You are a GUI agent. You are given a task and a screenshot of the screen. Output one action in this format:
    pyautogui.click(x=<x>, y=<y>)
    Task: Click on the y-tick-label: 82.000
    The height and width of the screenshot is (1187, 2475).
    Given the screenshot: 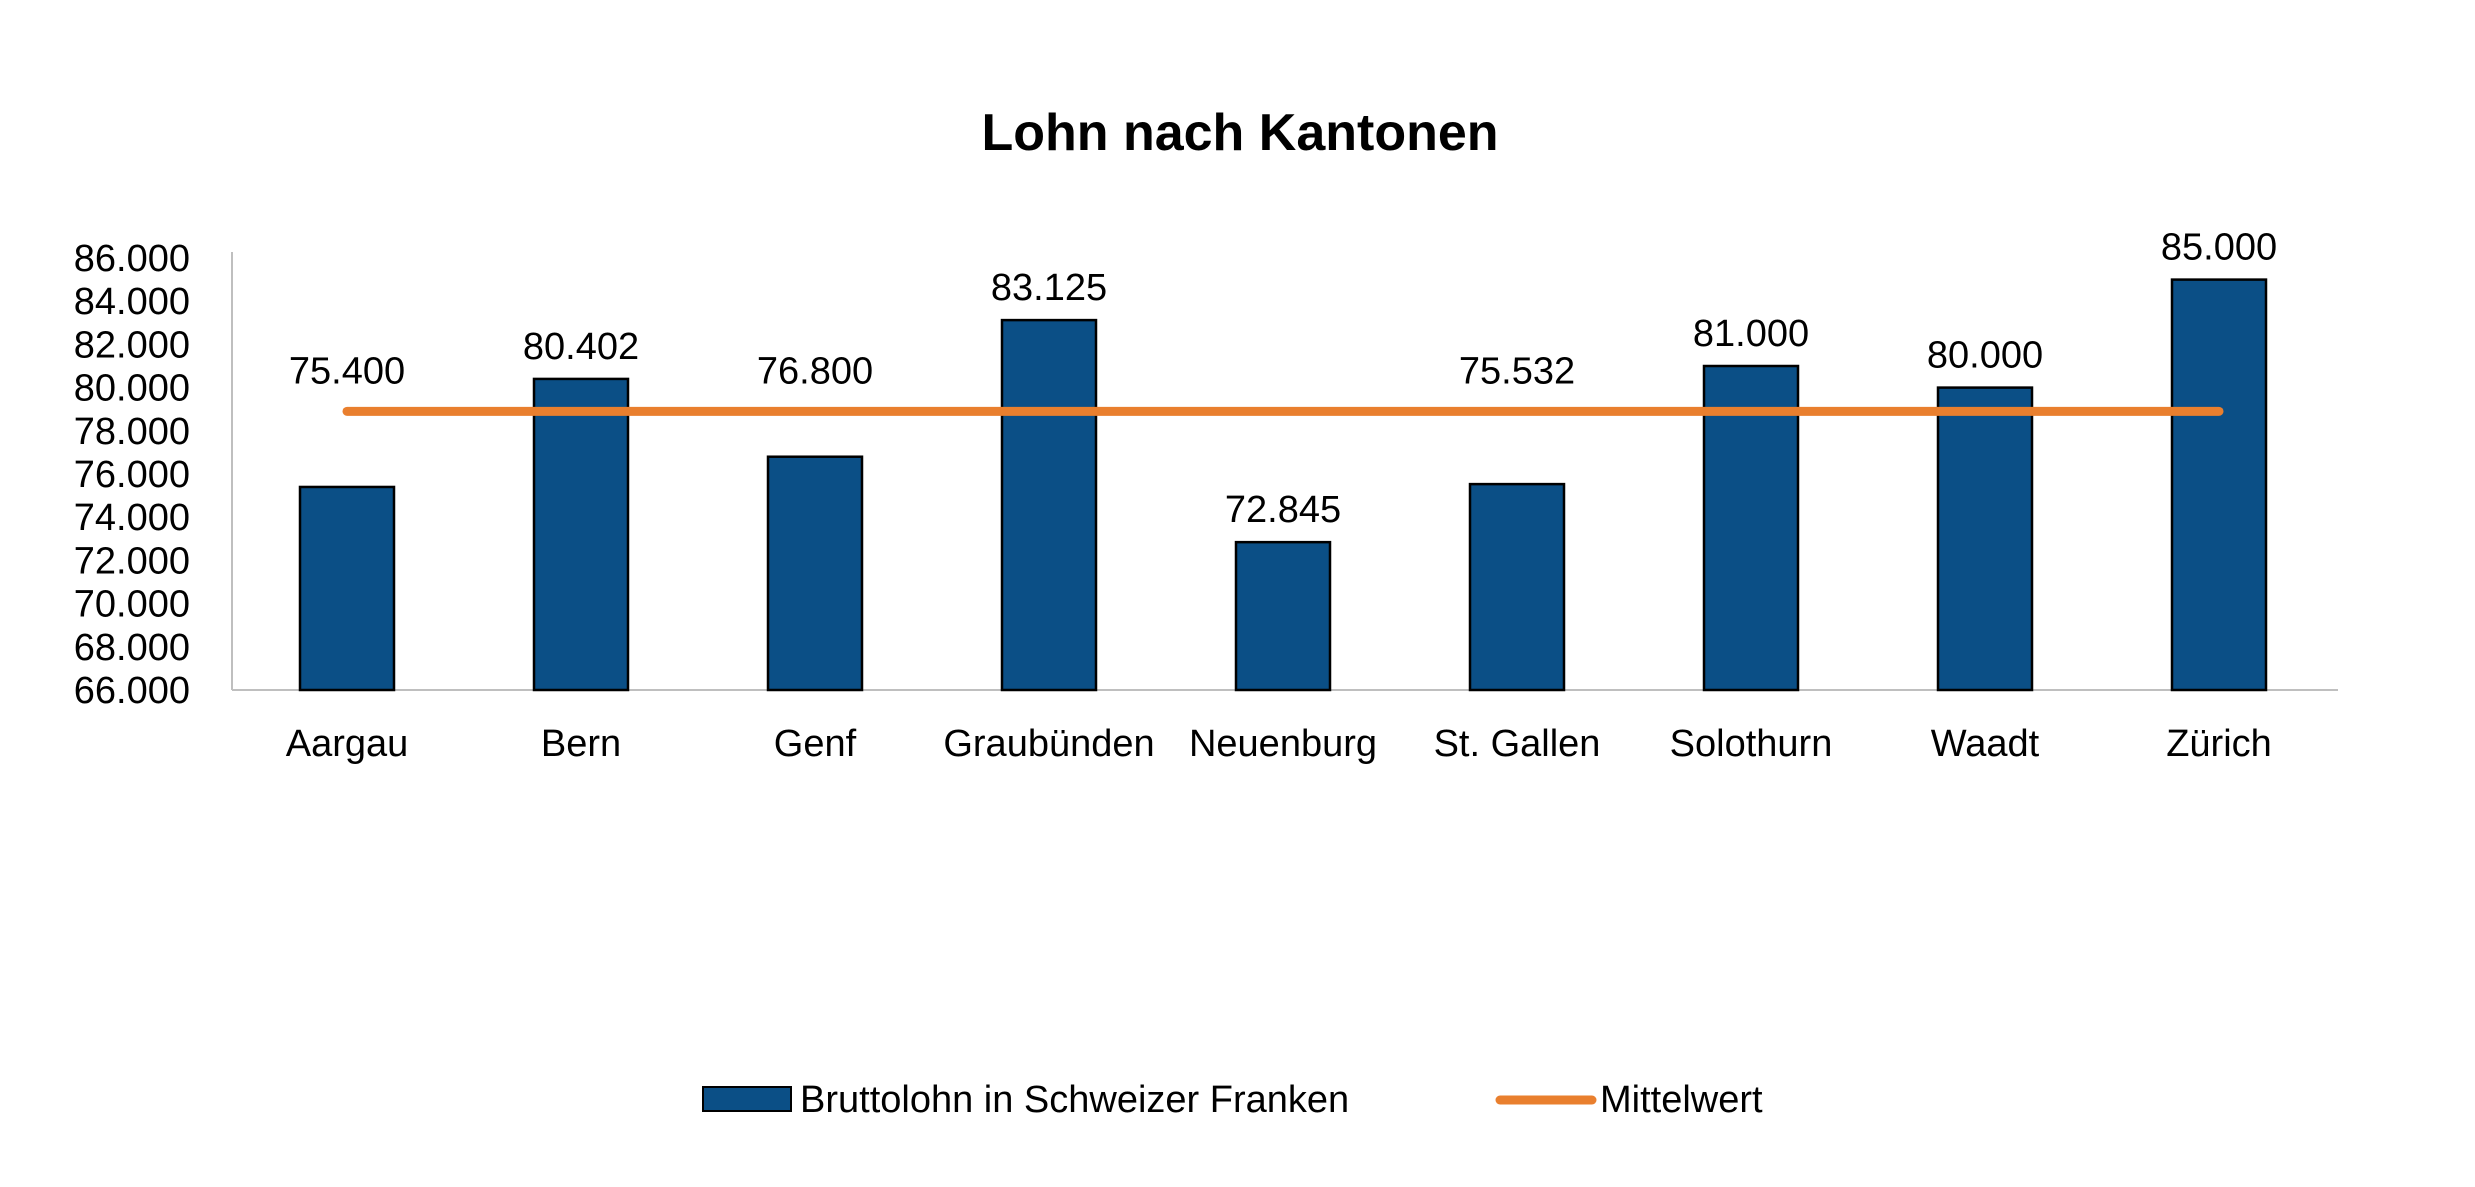 What is the action you would take?
    pyautogui.click(x=132, y=345)
    